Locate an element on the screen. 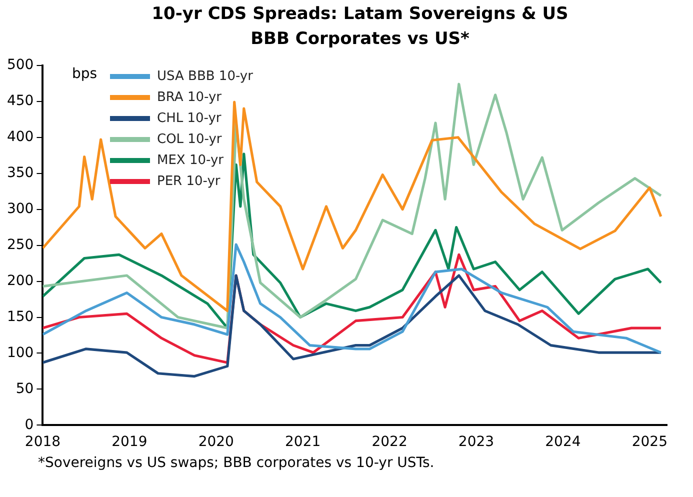 The width and height of the screenshot is (693, 497). y-axis-title: bps is located at coordinates (85, 74).